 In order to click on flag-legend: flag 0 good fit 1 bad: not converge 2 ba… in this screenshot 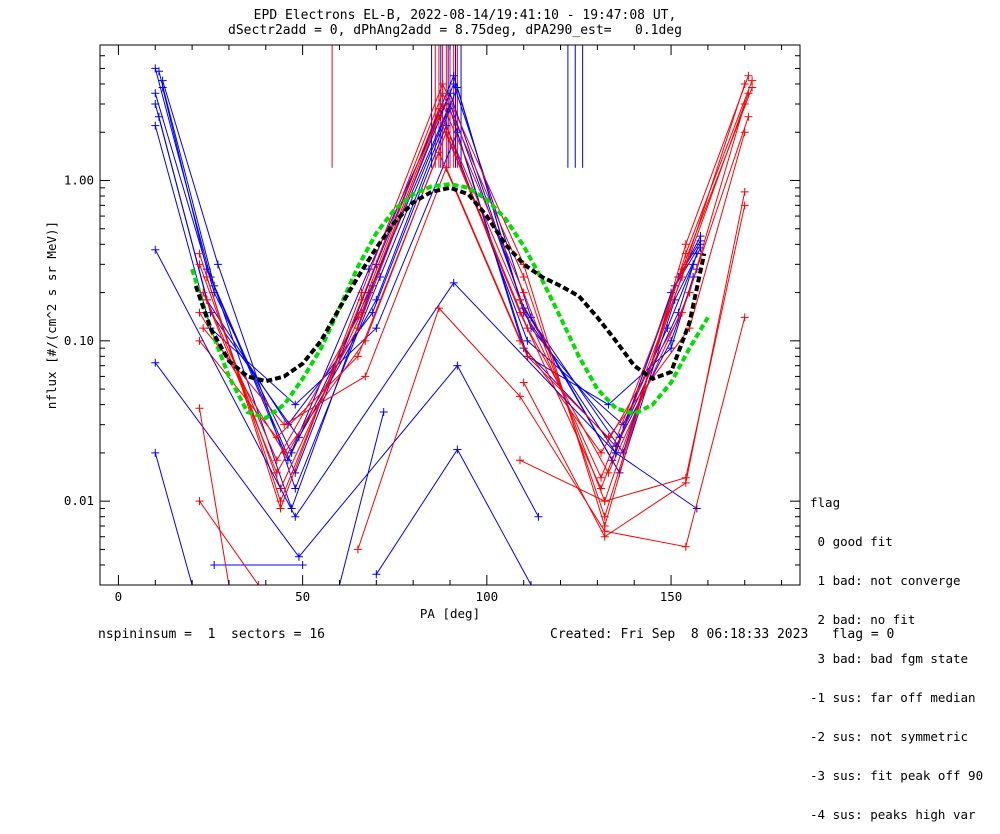, I will do `click(896, 652)`.